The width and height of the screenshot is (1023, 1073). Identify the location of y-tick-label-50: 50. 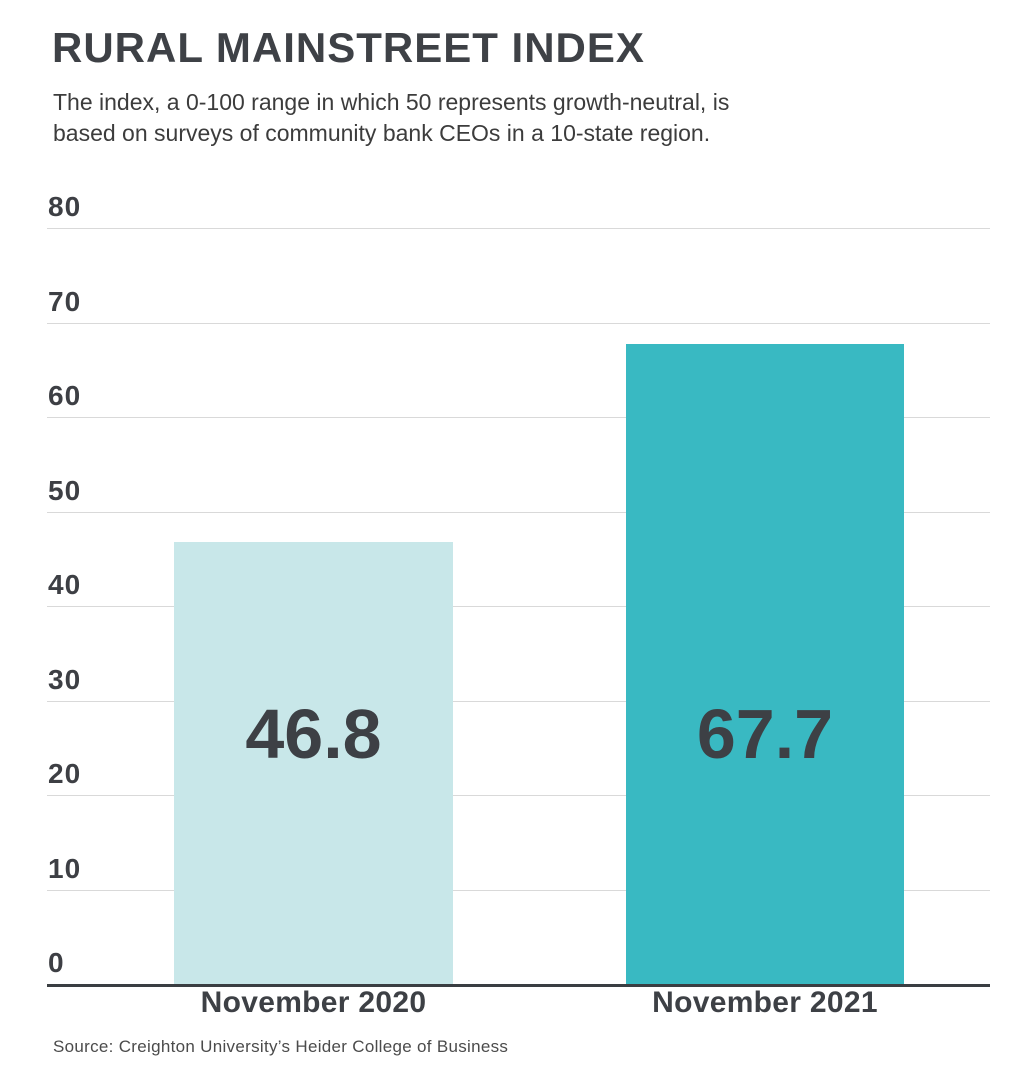
(65, 490).